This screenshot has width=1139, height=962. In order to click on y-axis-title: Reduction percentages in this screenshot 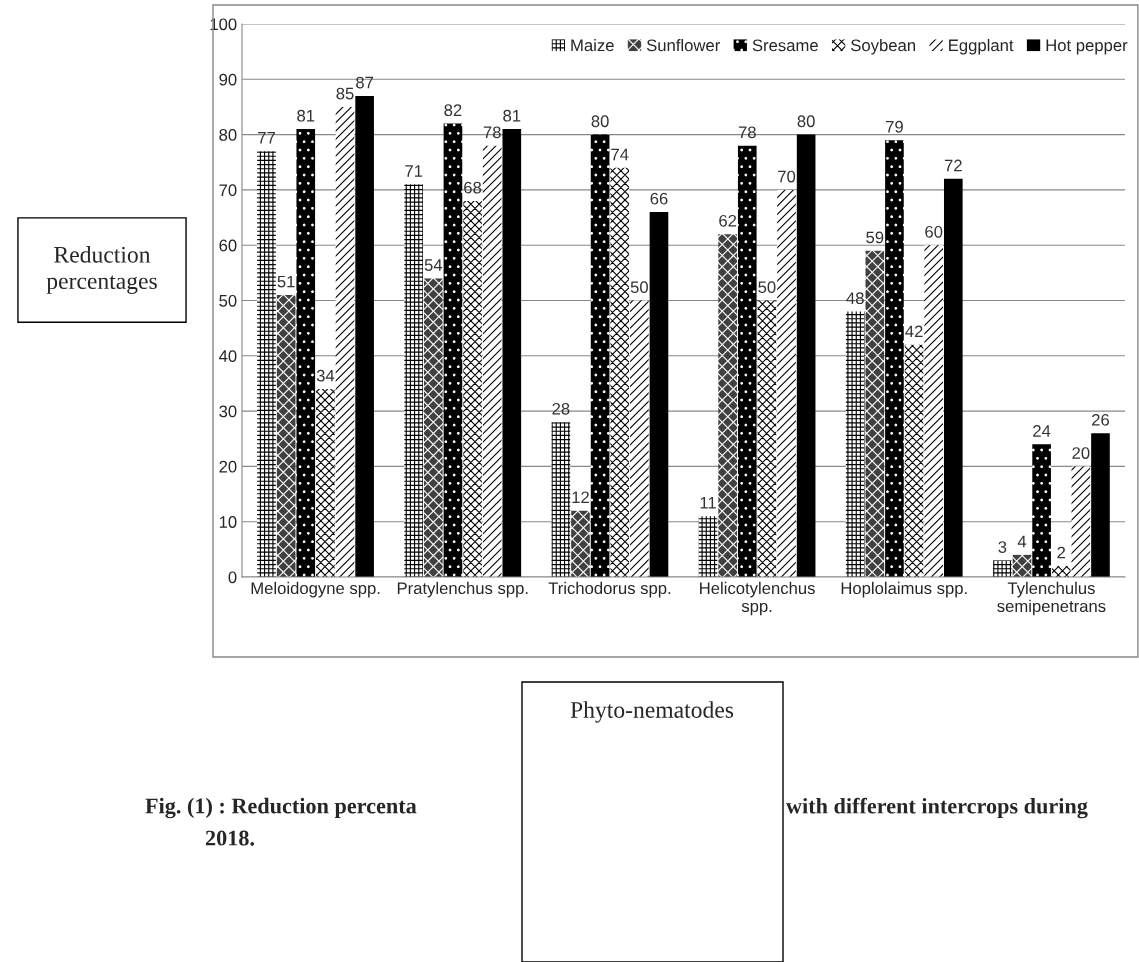, I will do `click(101, 270)`.